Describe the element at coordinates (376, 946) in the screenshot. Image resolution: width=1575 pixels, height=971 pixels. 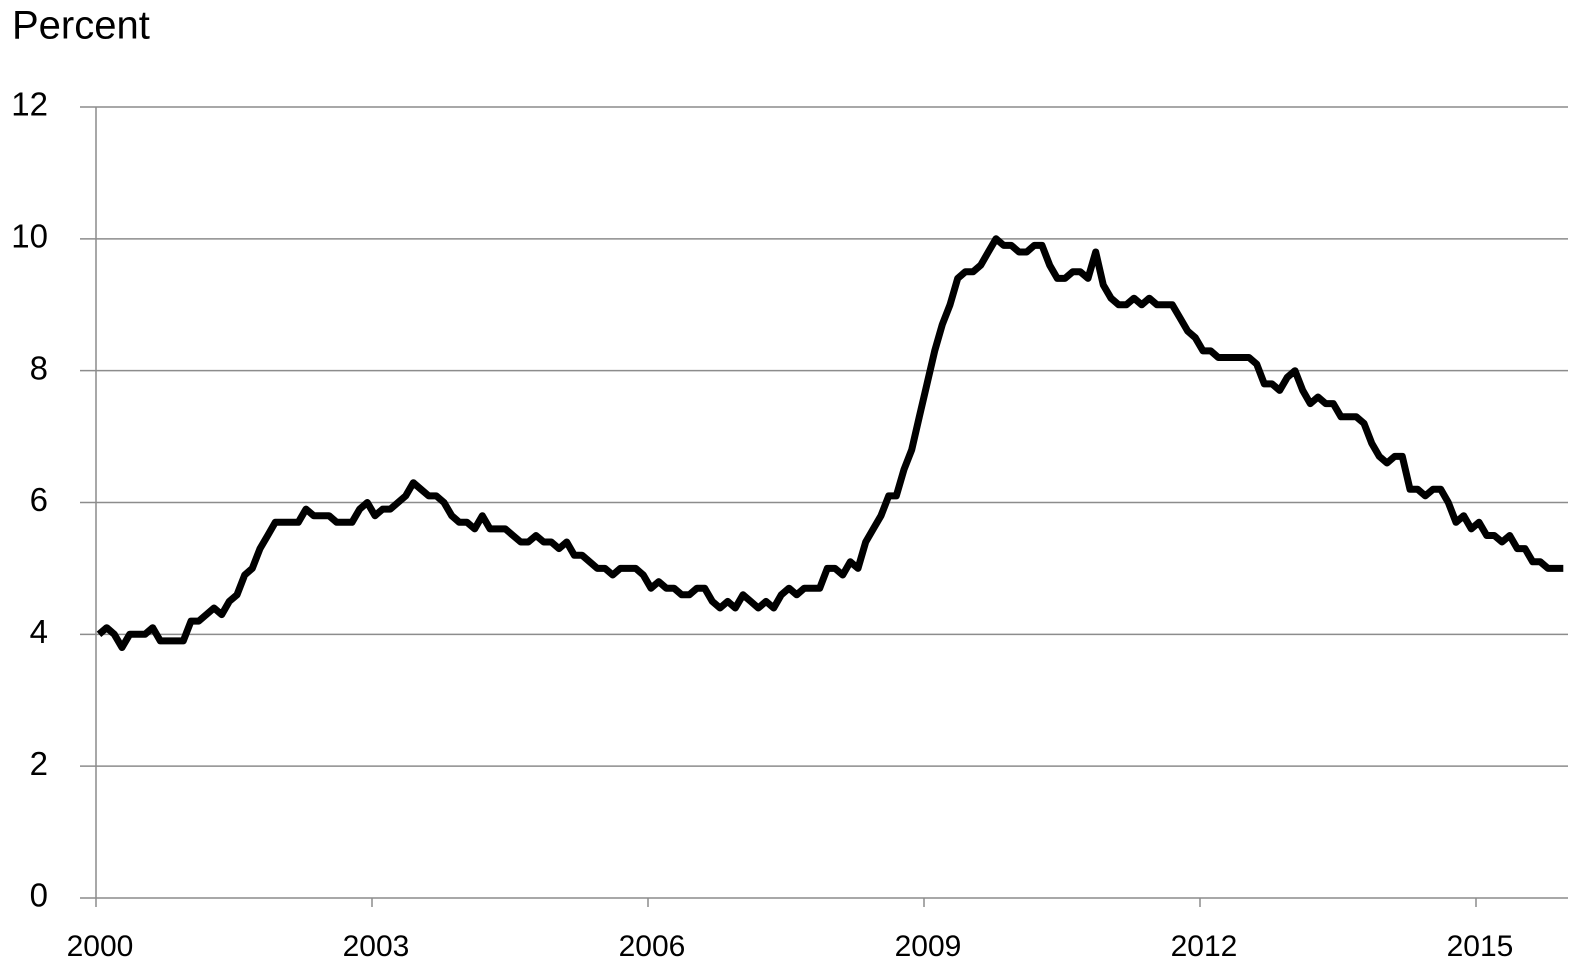
I see `x-tick-label: 2003` at that location.